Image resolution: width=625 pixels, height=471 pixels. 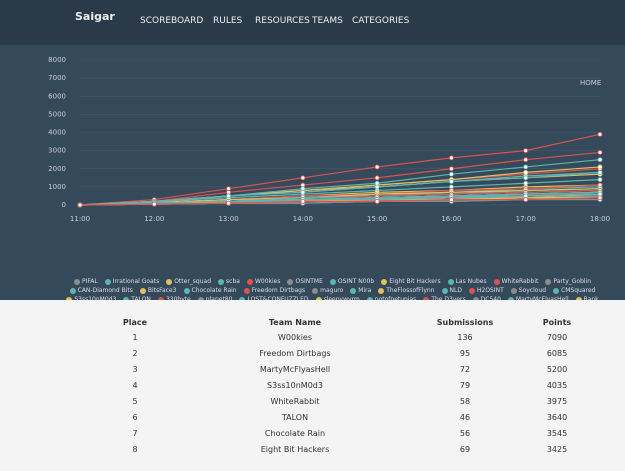 I want to click on table-cell: 95, so click(x=465, y=353).